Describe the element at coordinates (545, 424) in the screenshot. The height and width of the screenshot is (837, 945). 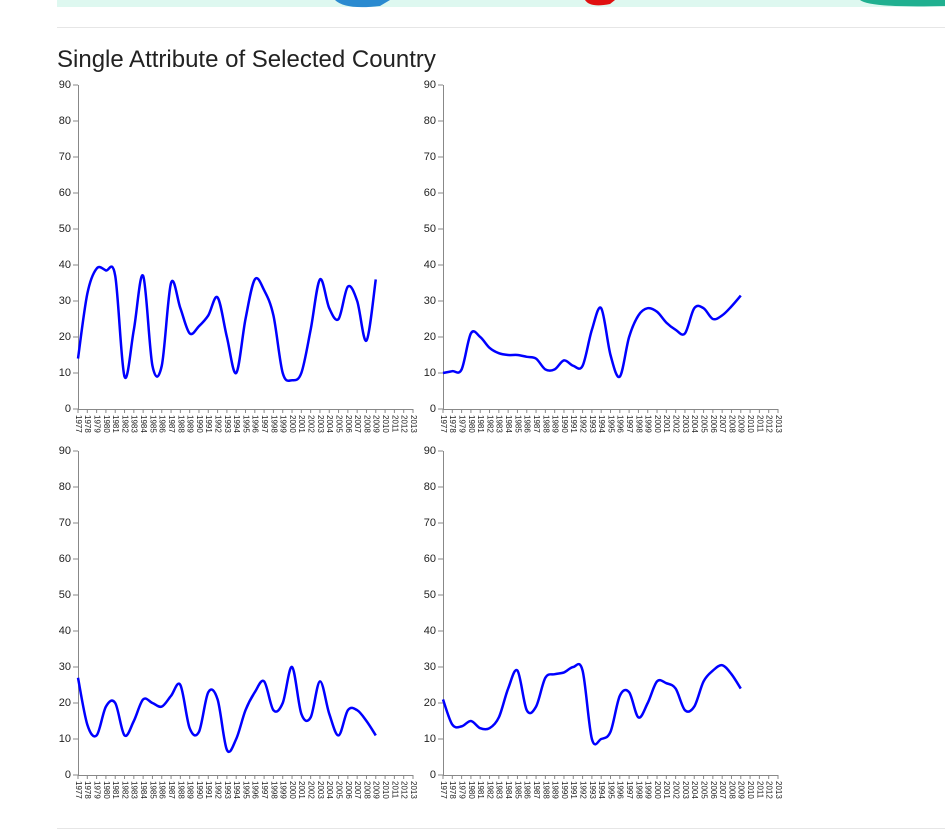
I see `x-tick-label: 1988` at that location.